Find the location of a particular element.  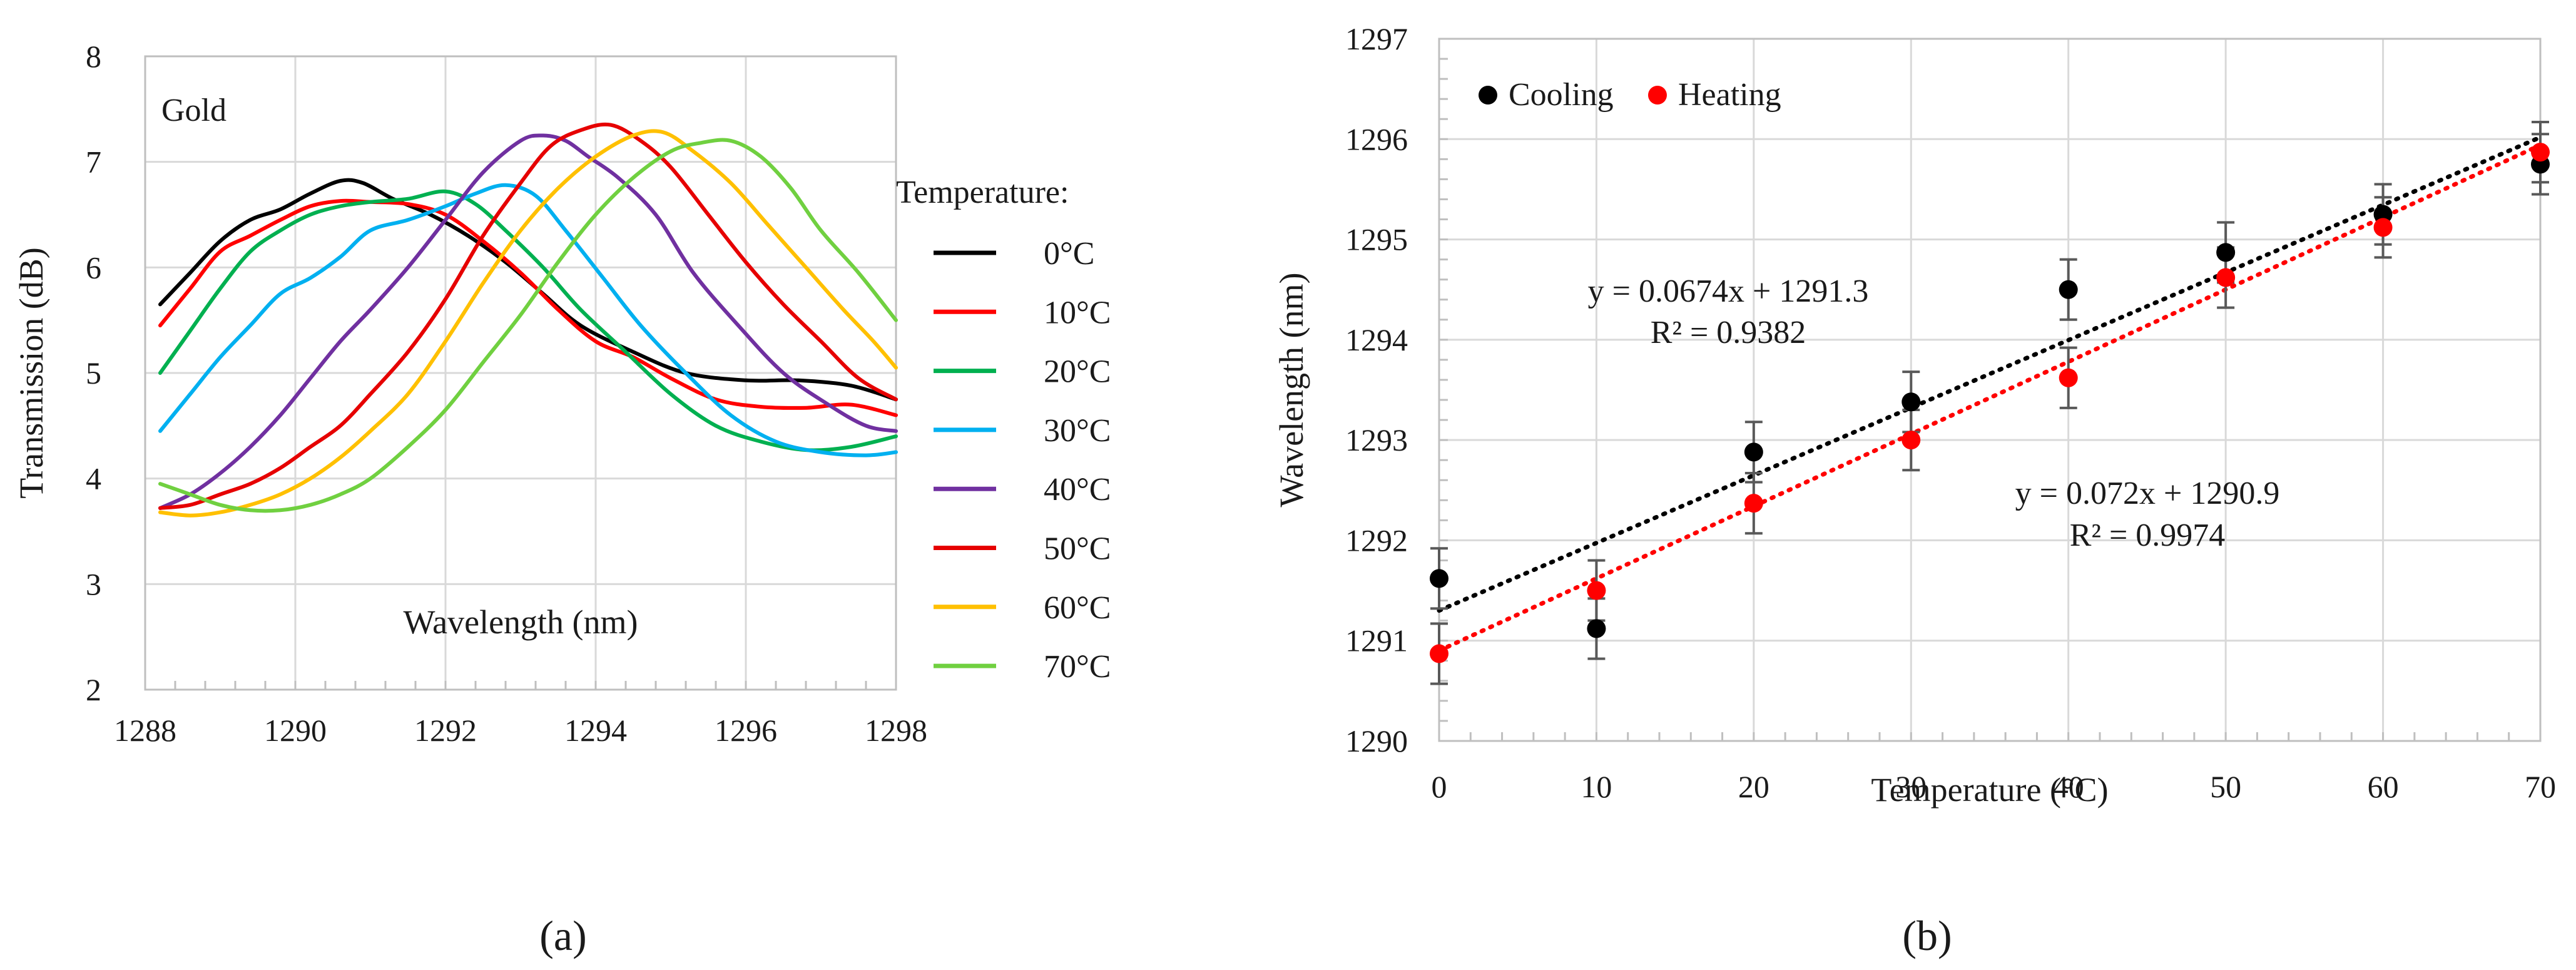

panel-label-b: (b) is located at coordinates (1927, 936).